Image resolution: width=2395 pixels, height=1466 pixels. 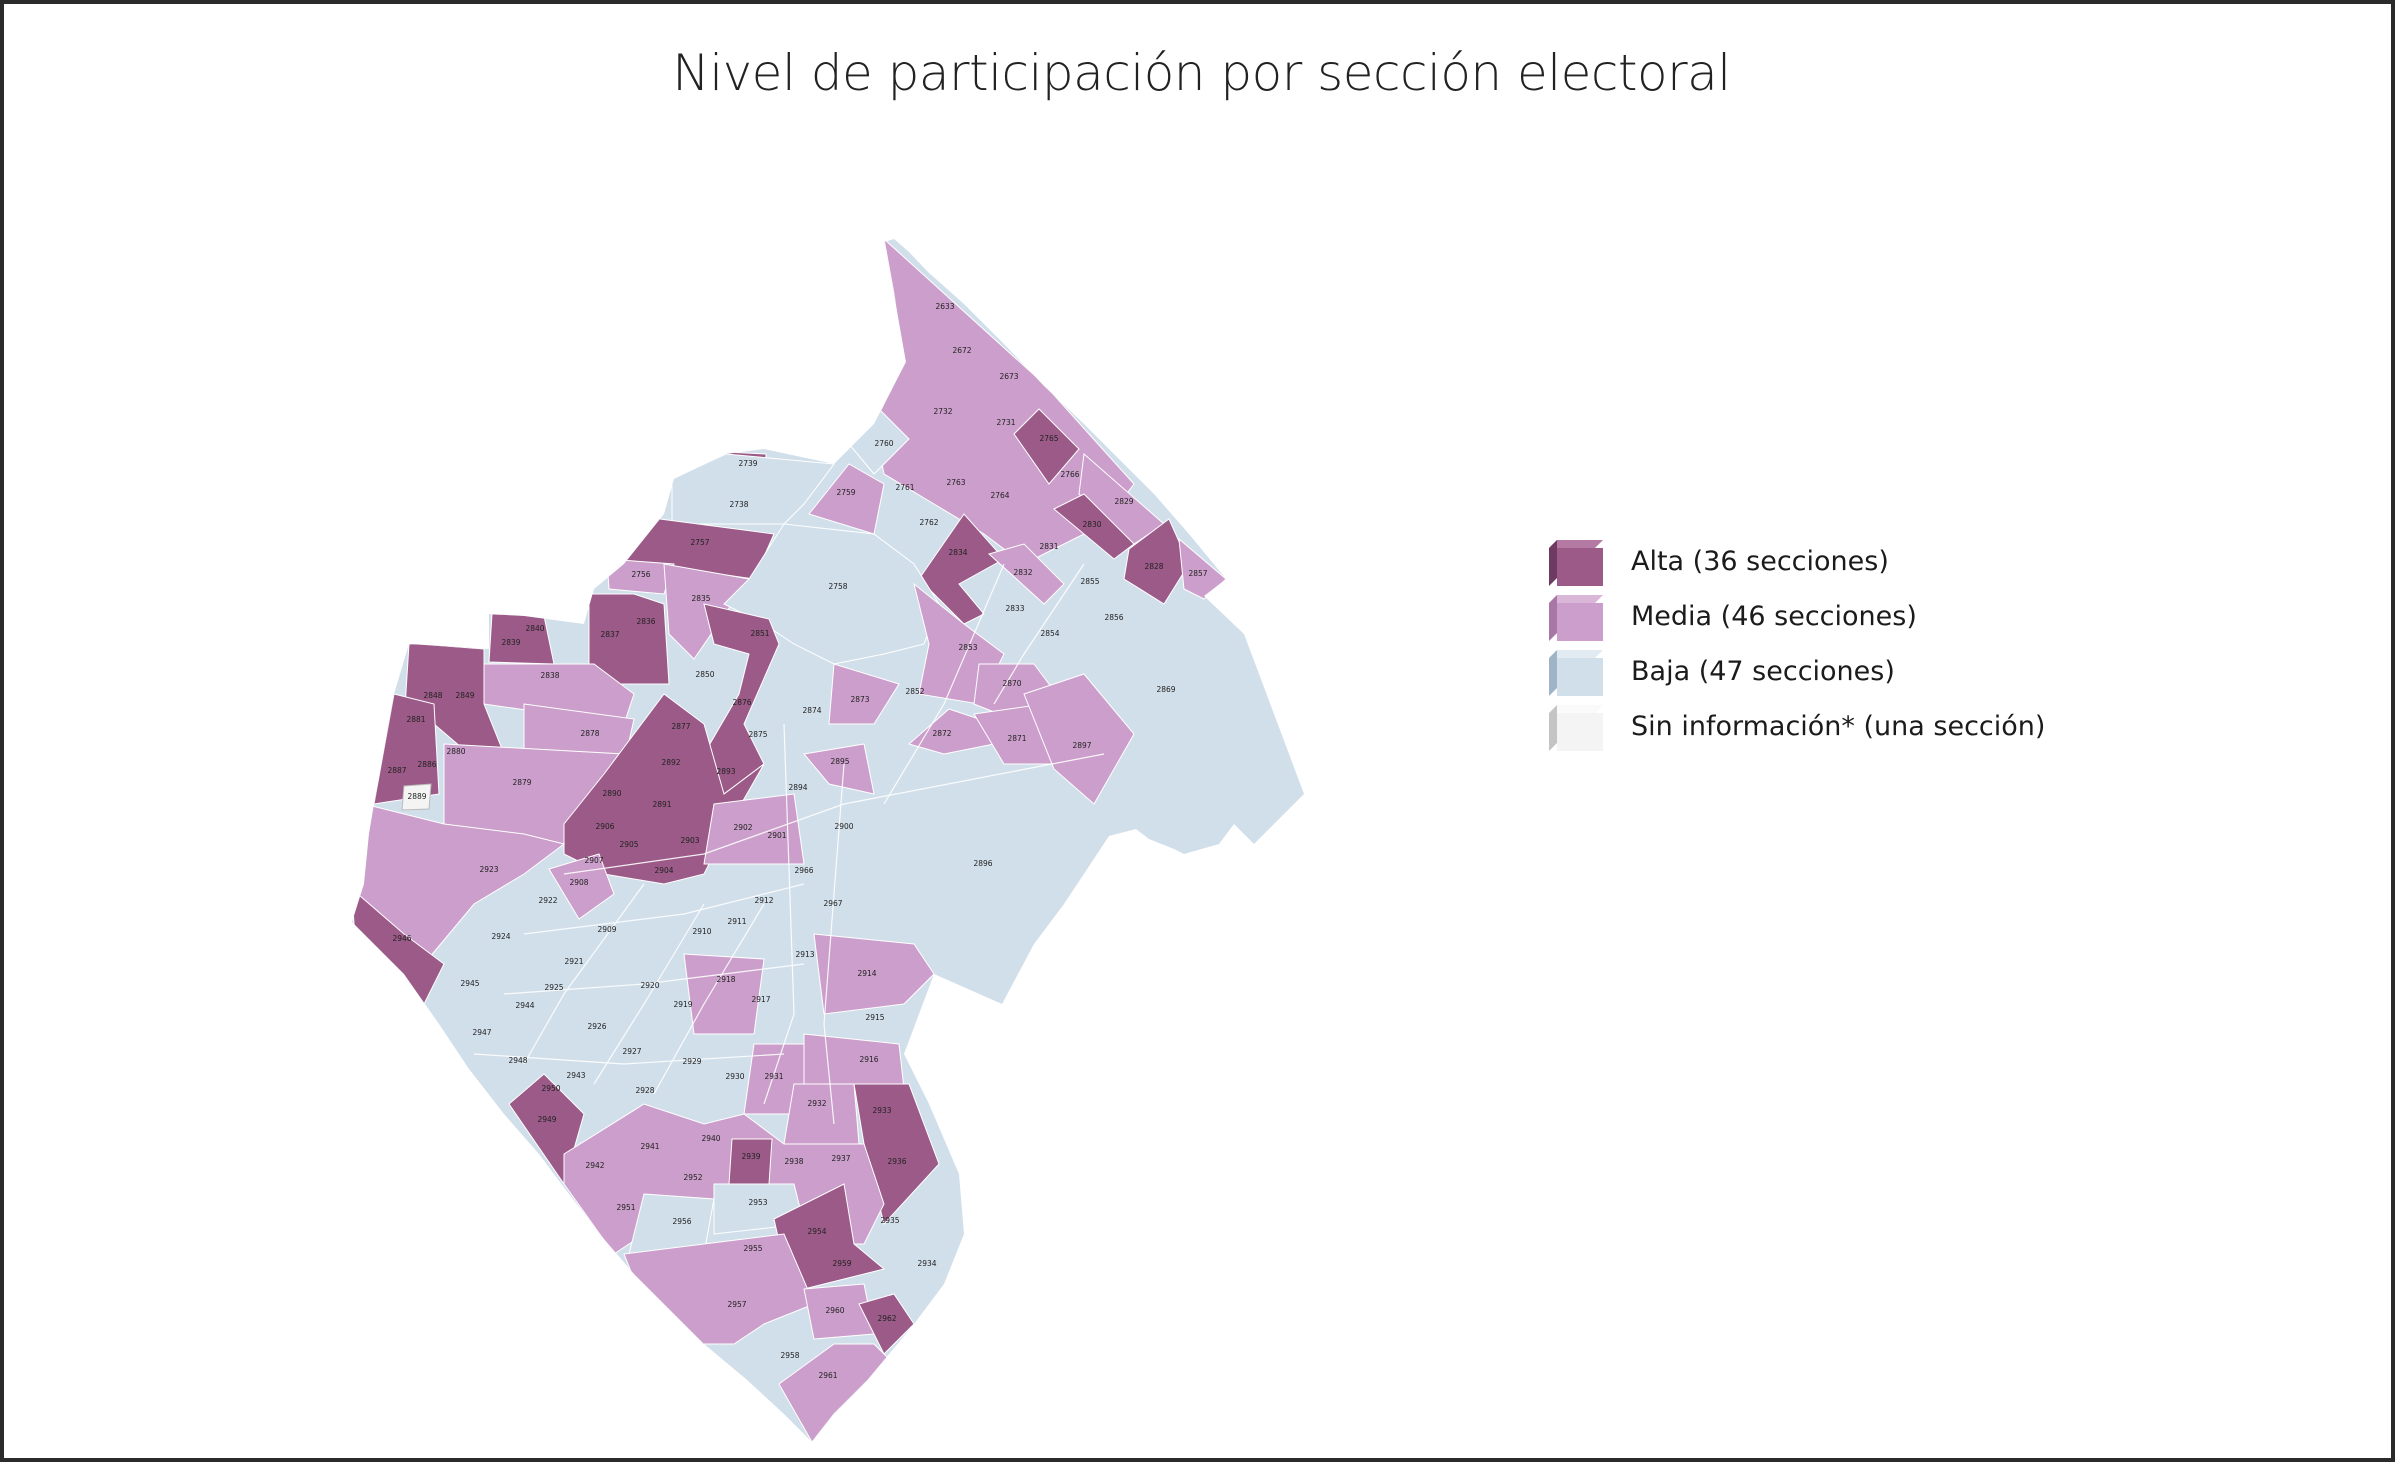 What do you see at coordinates (1005, 422) in the screenshot?
I see `section-label-2731: 2731` at bounding box center [1005, 422].